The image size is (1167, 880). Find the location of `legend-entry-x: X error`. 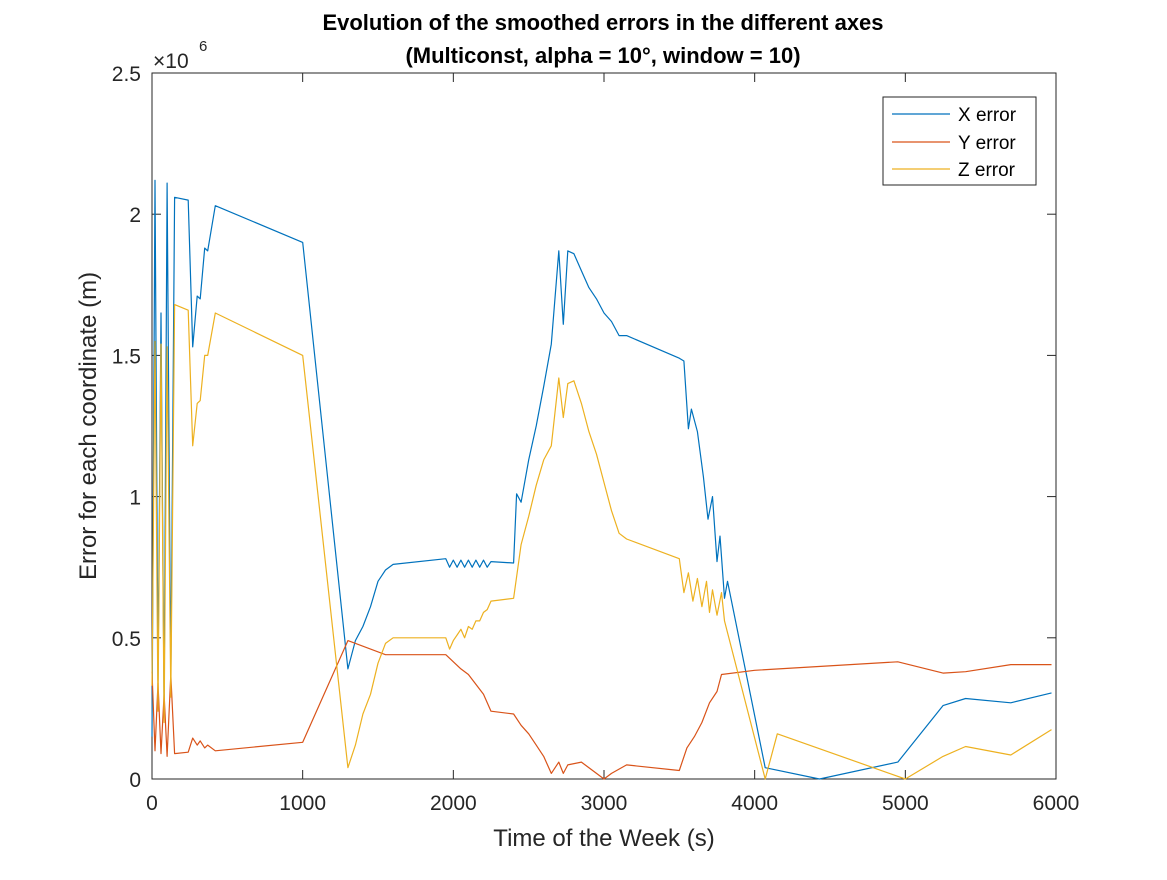

legend-entry-x: X error is located at coordinates (954, 115).